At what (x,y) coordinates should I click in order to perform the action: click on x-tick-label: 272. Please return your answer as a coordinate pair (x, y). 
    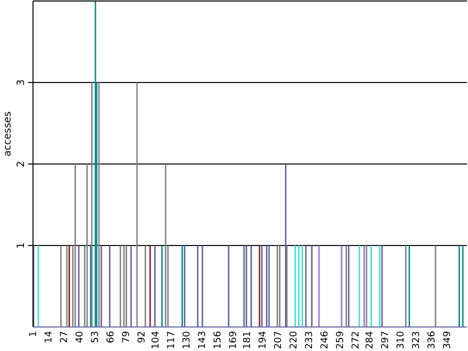
    Looking at the image, I should click on (356, 340).